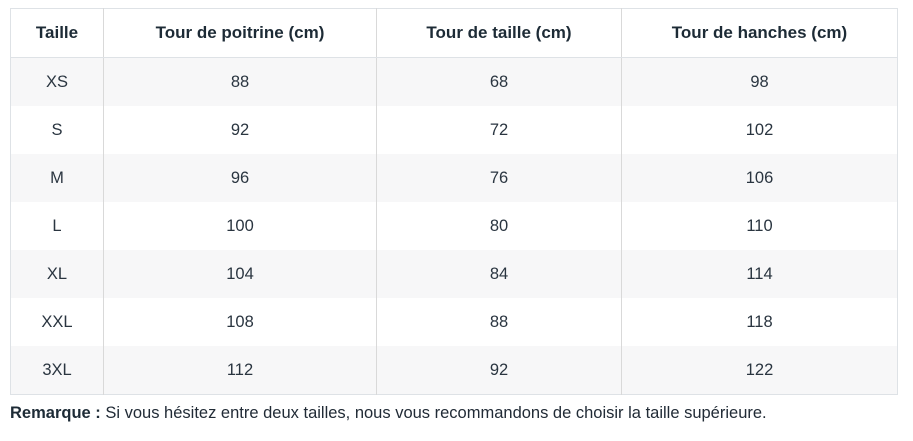 The height and width of the screenshot is (441, 913). Describe the element at coordinates (240, 370) in the screenshot. I see `cell-chest: 112` at that location.